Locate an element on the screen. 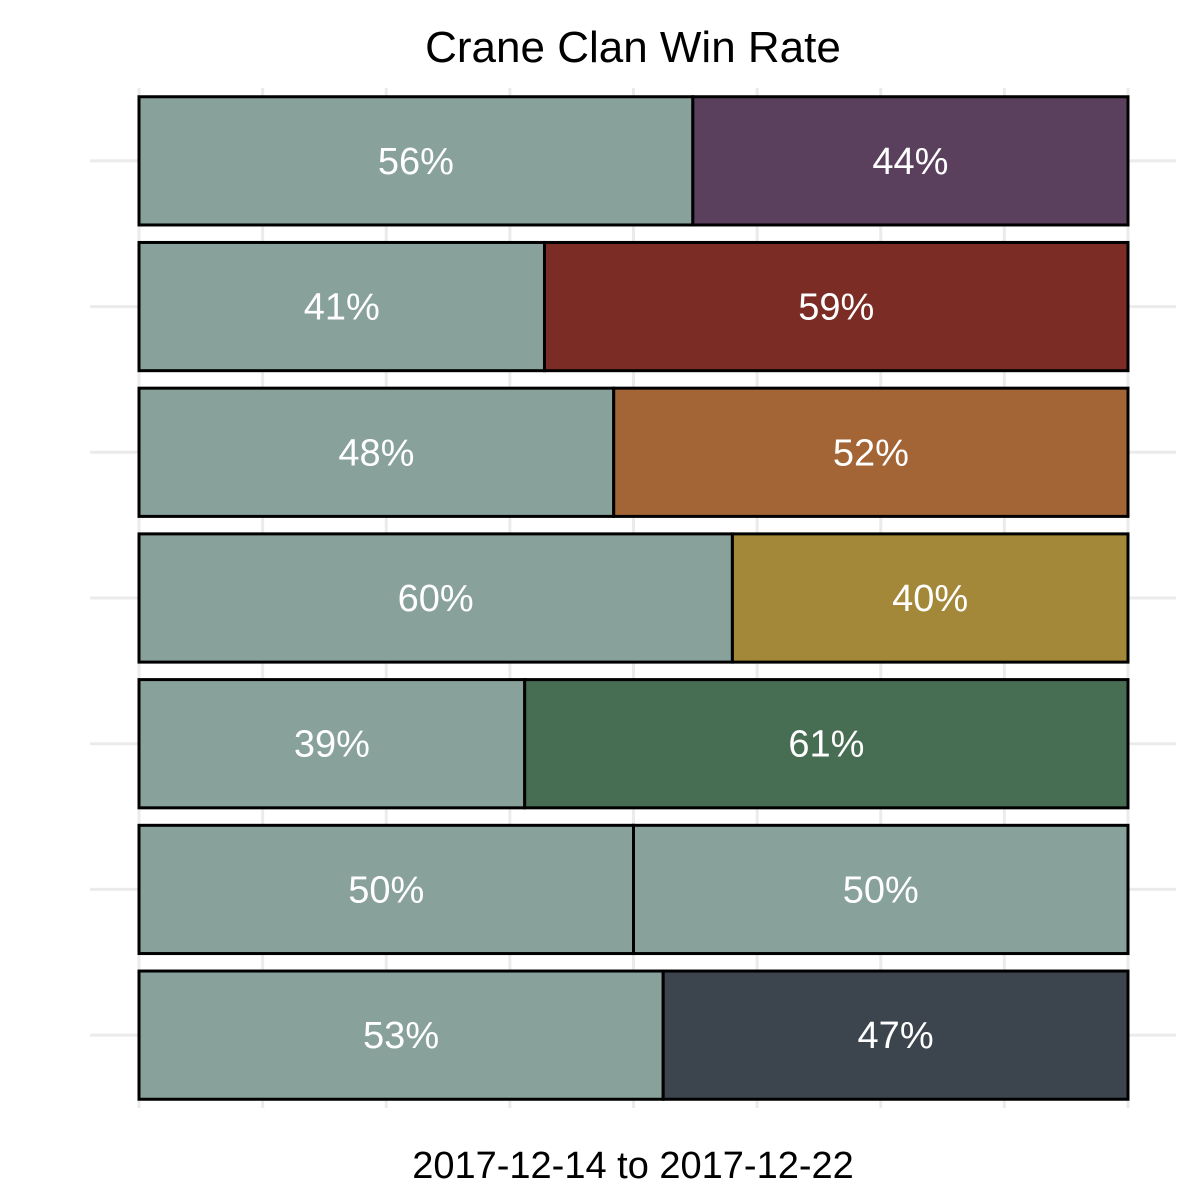  bar-label-row6-1: 50% is located at coordinates (386, 890).